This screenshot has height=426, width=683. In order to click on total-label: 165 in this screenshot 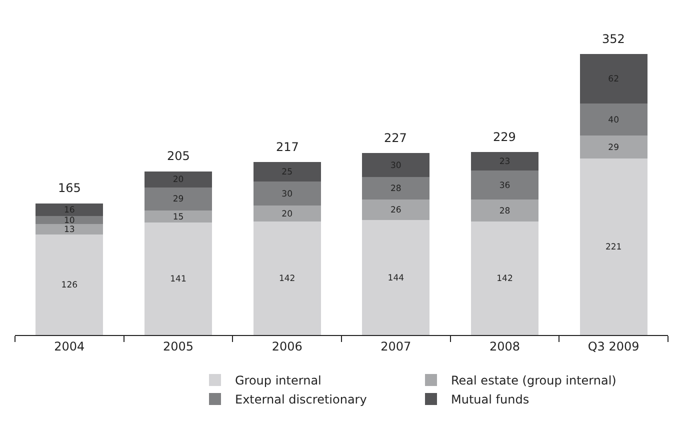, I will do `click(69, 188)`.